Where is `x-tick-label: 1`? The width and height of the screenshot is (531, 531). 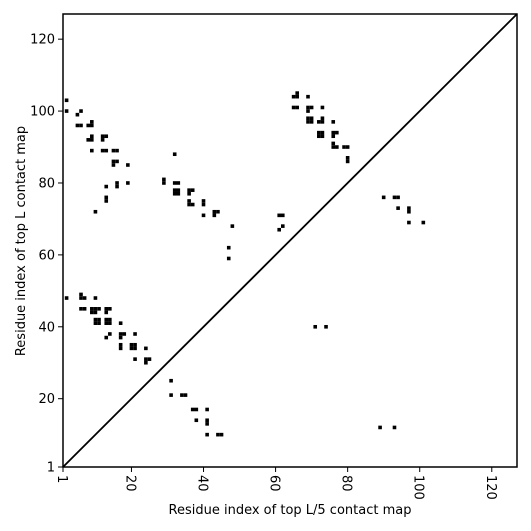
x-tick-label: 1 is located at coordinates (61, 479).